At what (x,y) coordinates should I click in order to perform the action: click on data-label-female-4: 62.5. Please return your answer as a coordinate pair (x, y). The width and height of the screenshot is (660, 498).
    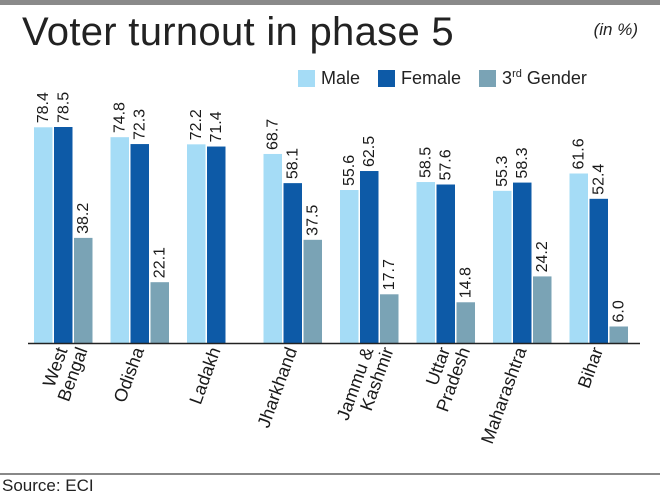
    Looking at the image, I should click on (369, 151).